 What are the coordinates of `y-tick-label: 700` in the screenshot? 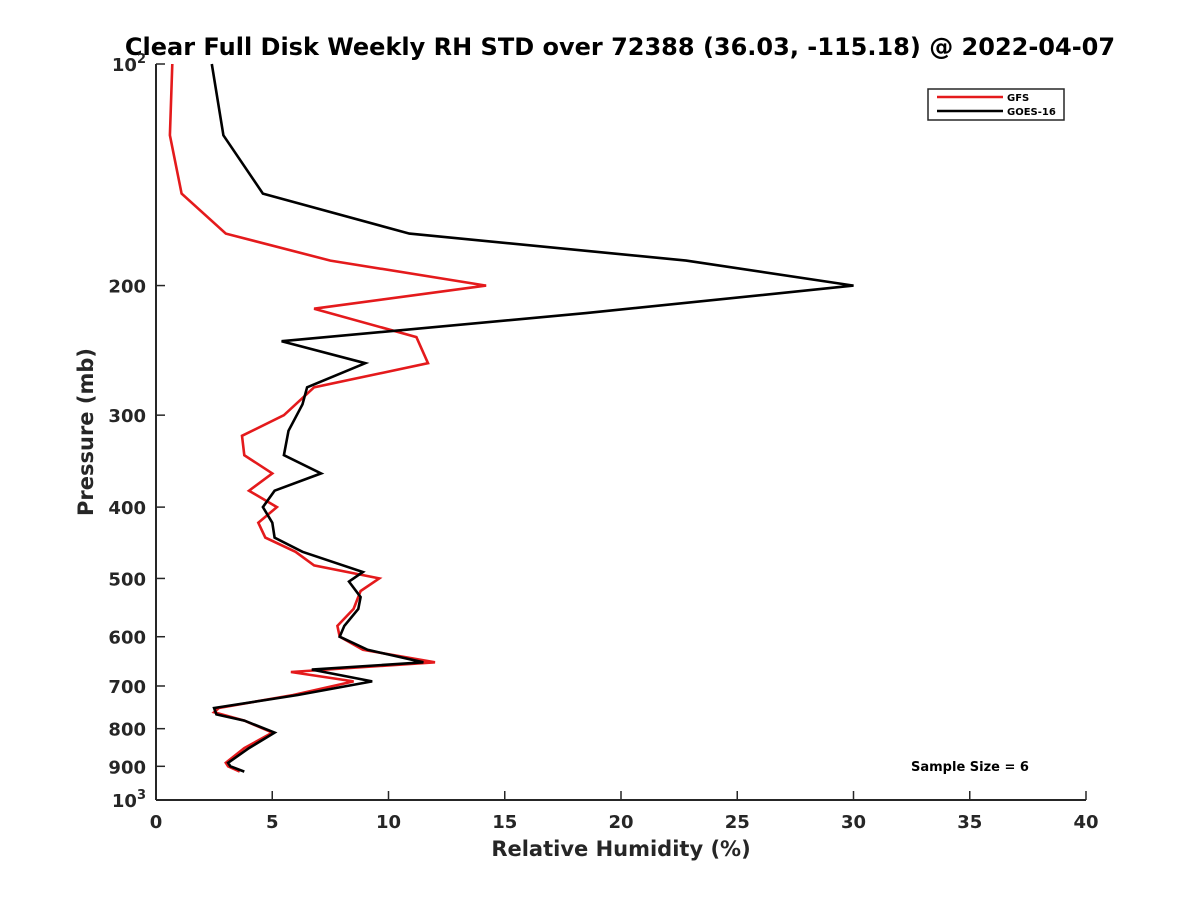 It's located at (127, 687).